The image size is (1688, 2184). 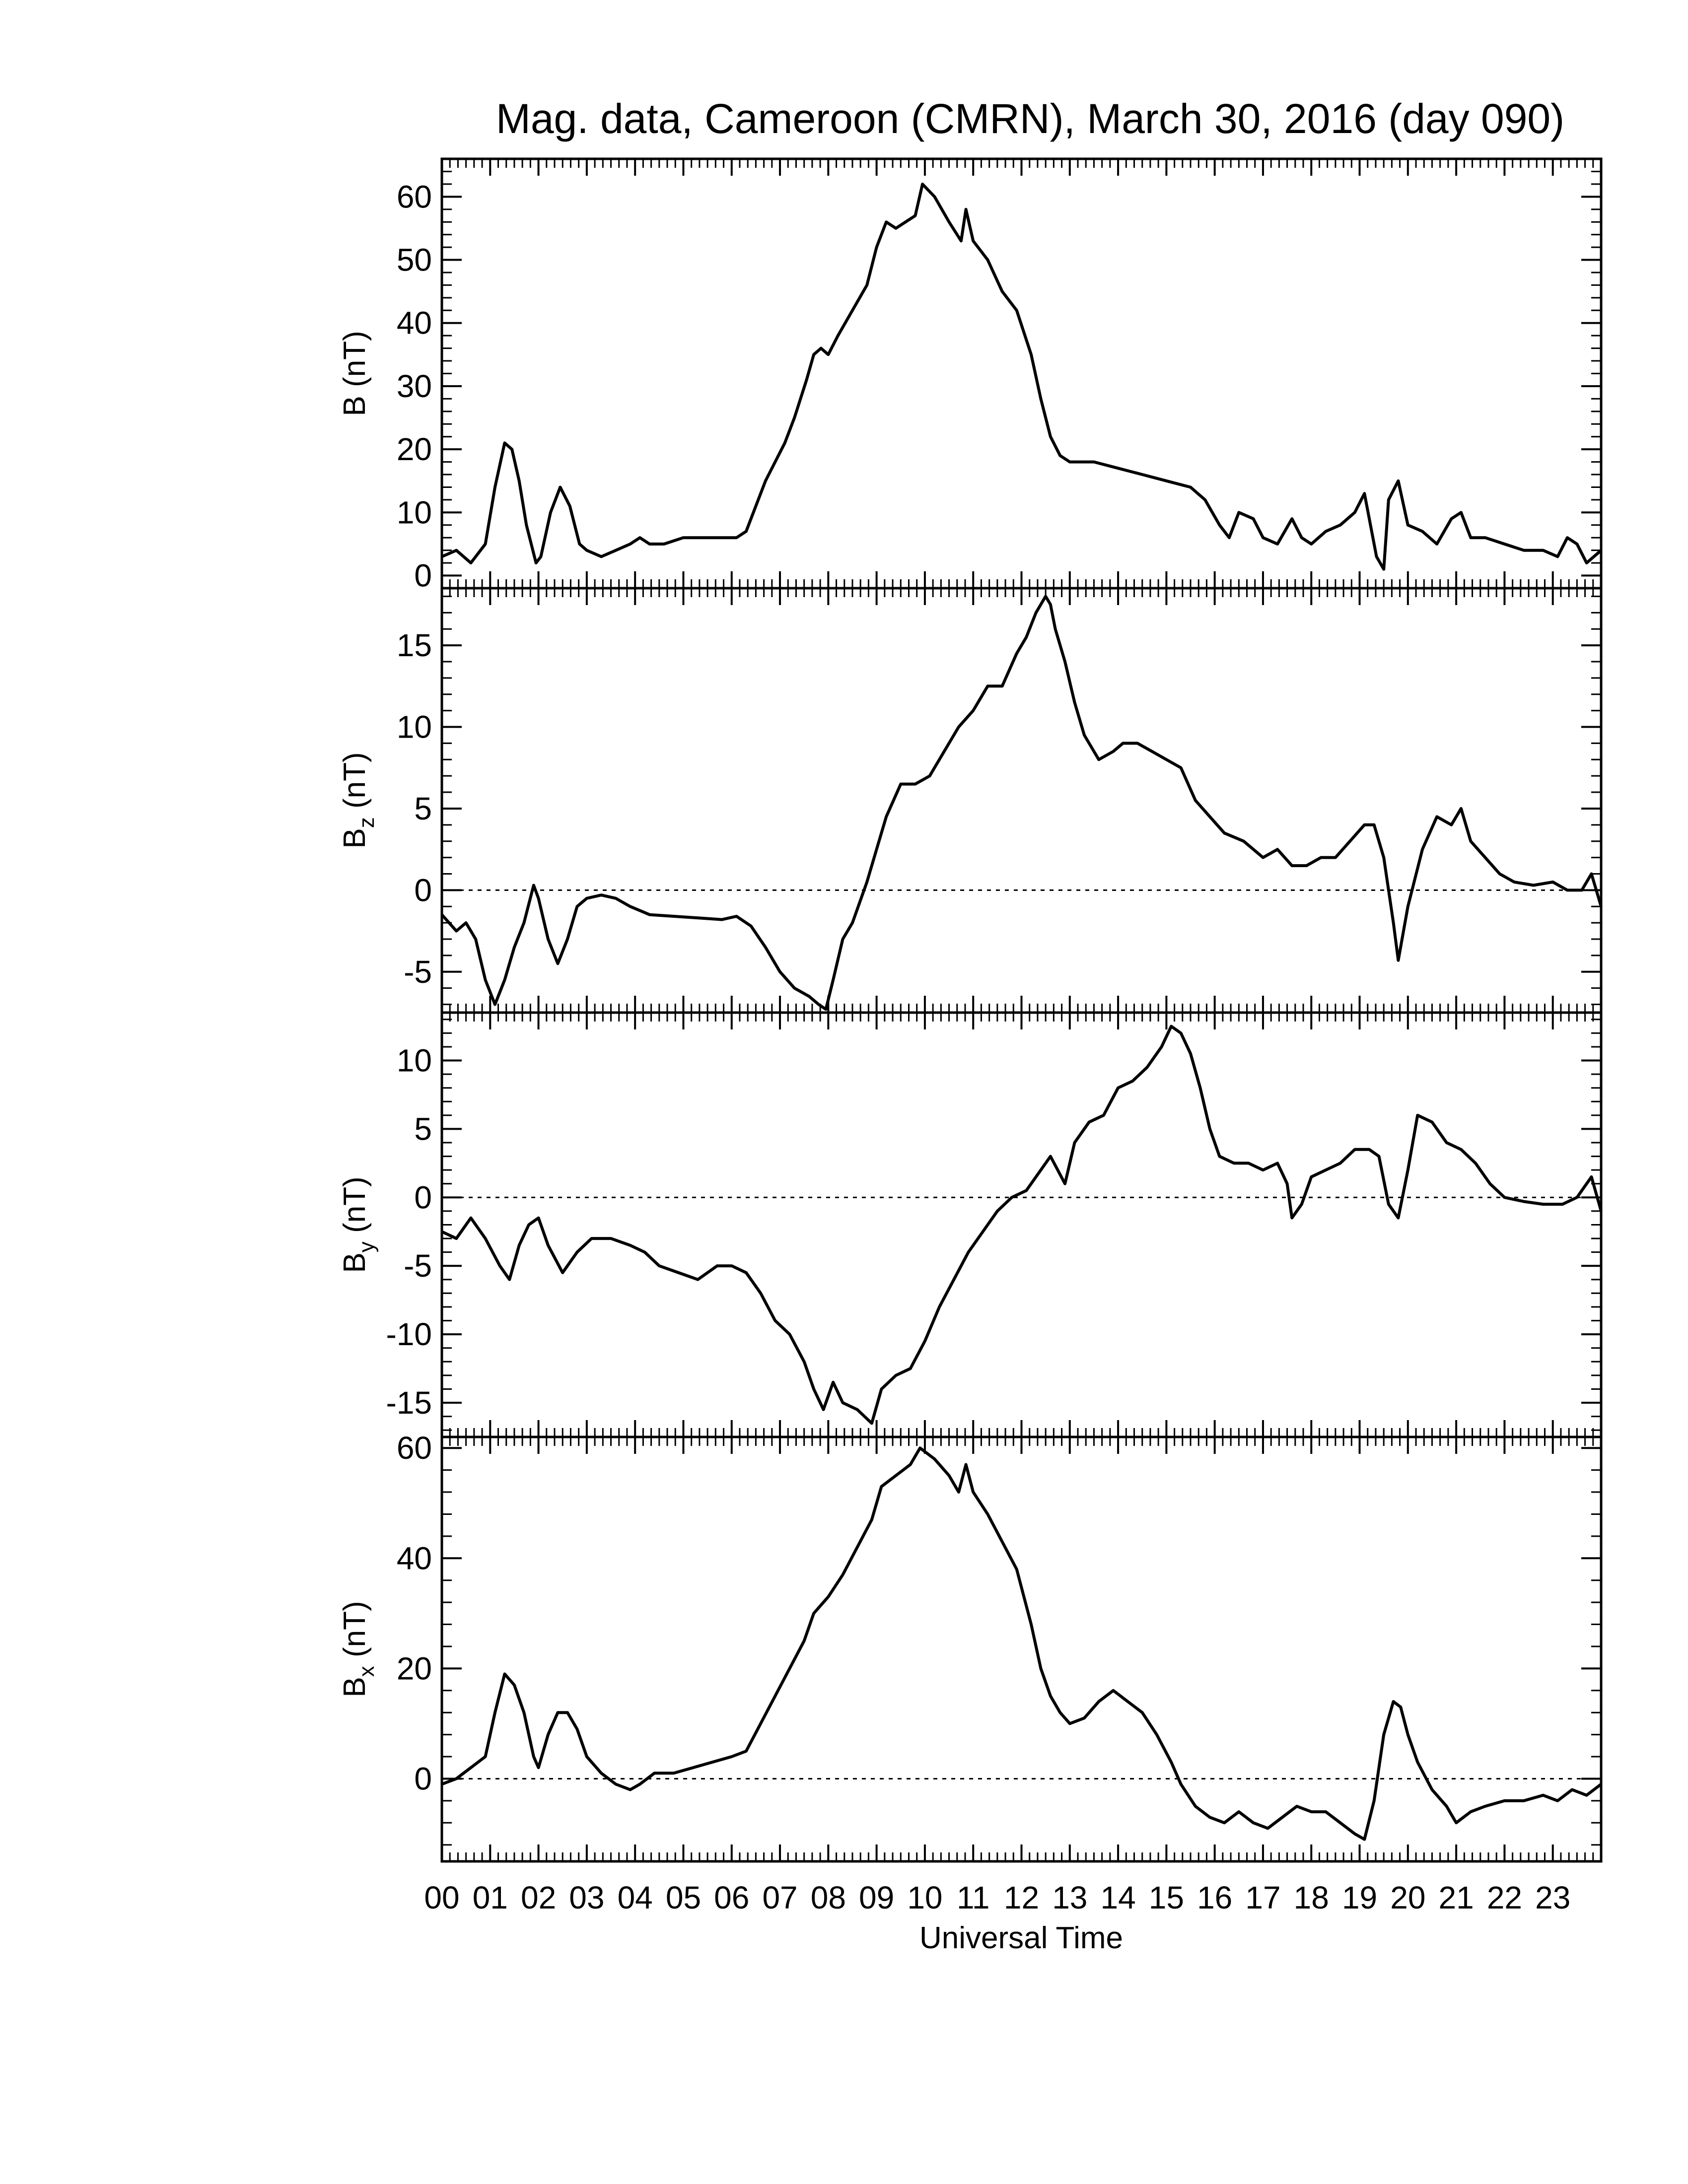 What do you see at coordinates (1021, 803) in the screenshot?
I see `bz-trace` at bounding box center [1021, 803].